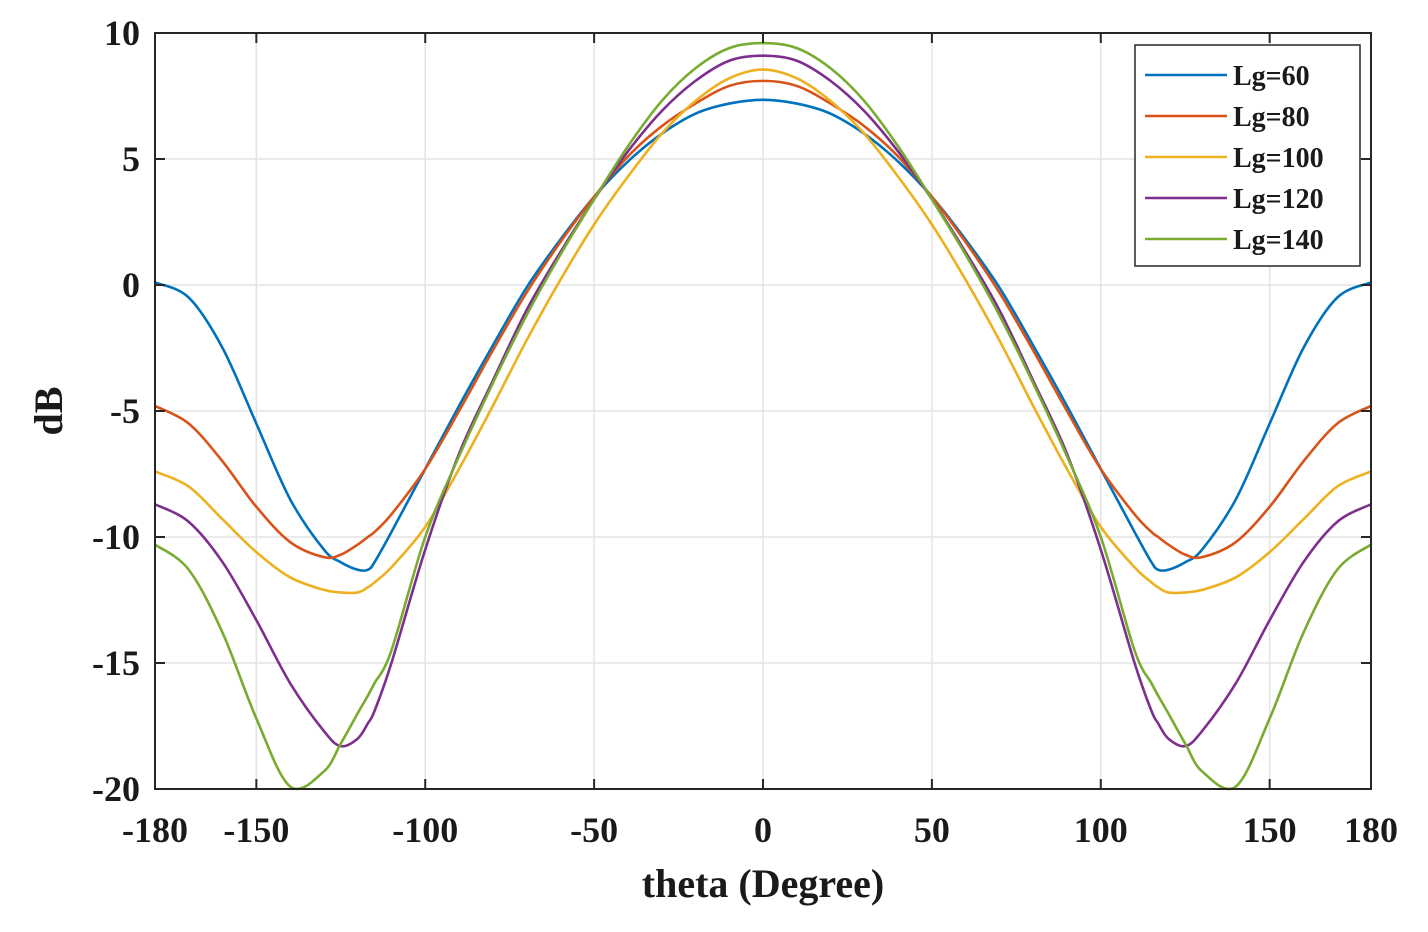  What do you see at coordinates (1278, 240) in the screenshot?
I see `legend-label: Lg=140` at bounding box center [1278, 240].